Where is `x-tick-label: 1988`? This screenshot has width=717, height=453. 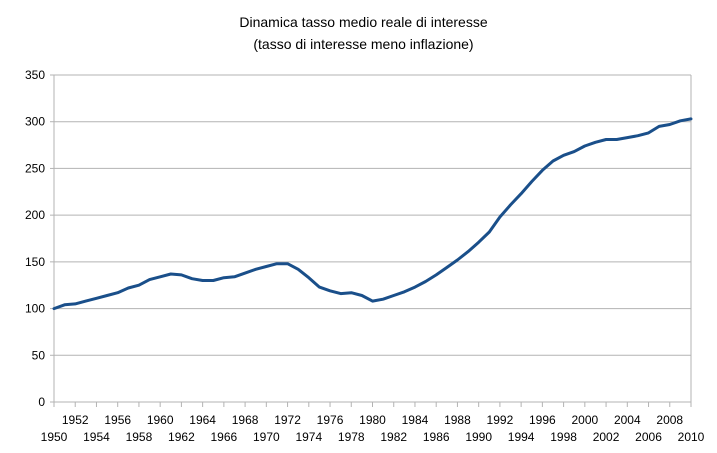 x-tick-label: 1988 is located at coordinates (457, 420).